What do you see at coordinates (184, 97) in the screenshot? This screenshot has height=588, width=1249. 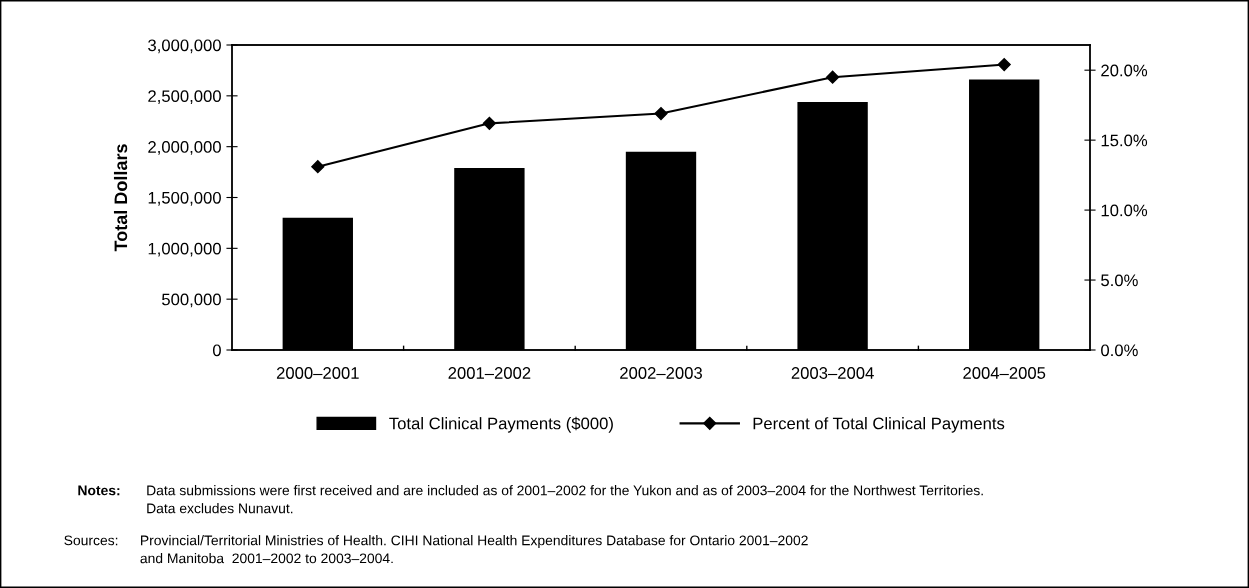 I see `y-tick-label: 2,500,000` at bounding box center [184, 97].